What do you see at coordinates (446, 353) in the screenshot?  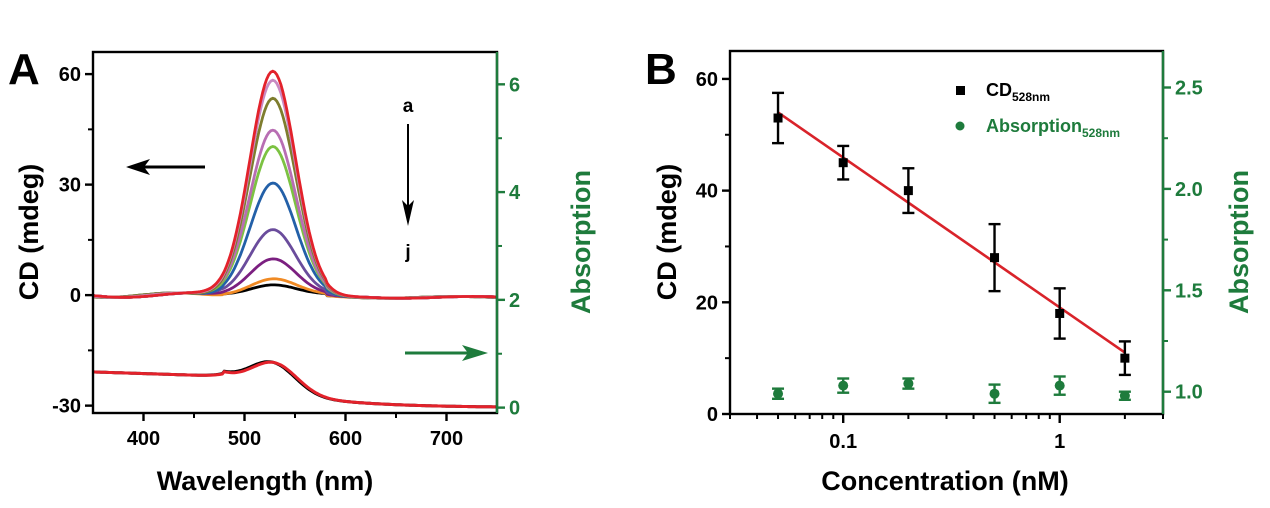 I see `absorption-axis-arrow-icon` at bounding box center [446, 353].